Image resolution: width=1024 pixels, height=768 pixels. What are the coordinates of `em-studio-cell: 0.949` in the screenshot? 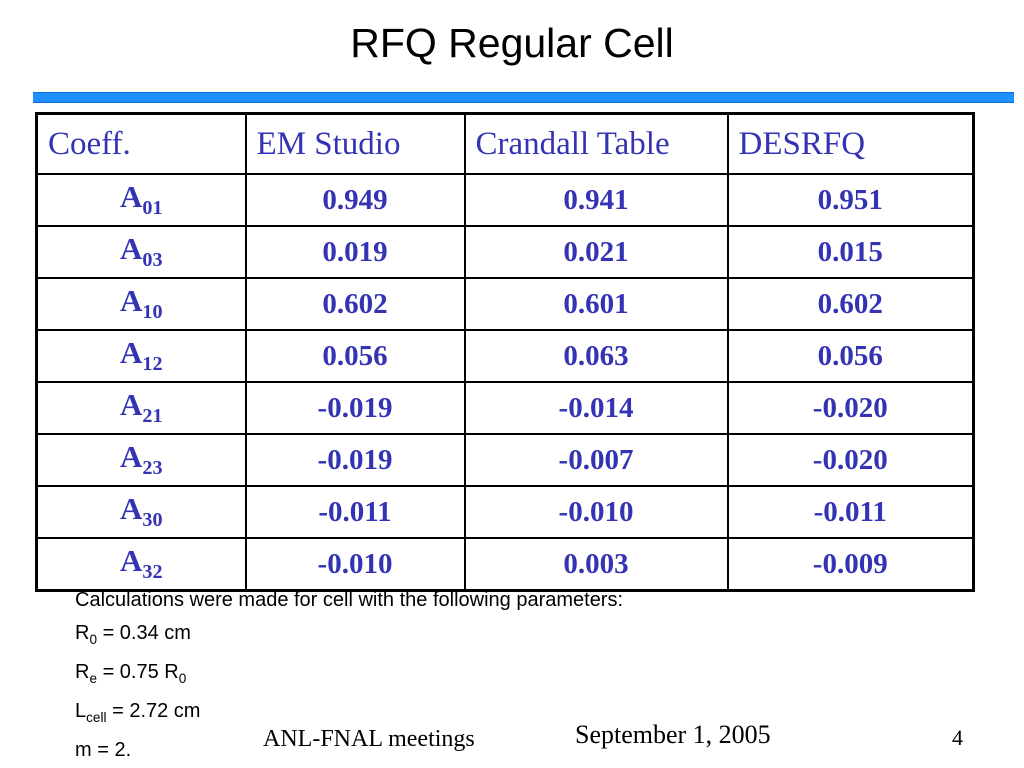 It's located at (355, 200).